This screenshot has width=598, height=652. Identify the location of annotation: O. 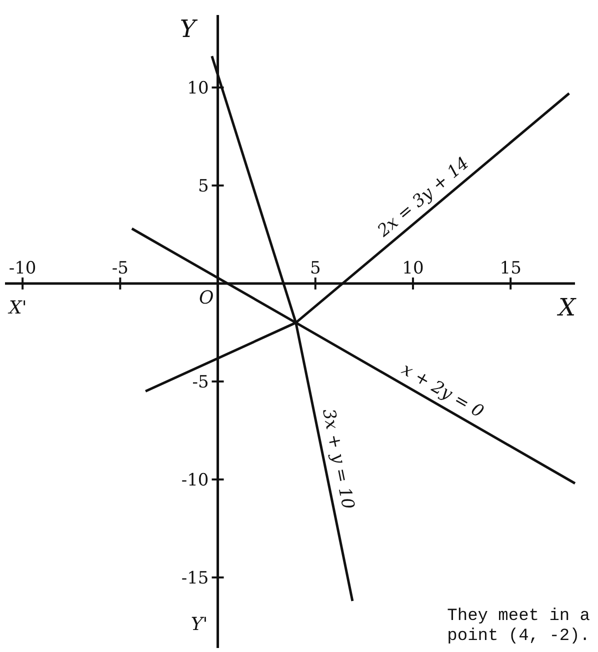
(206, 297).